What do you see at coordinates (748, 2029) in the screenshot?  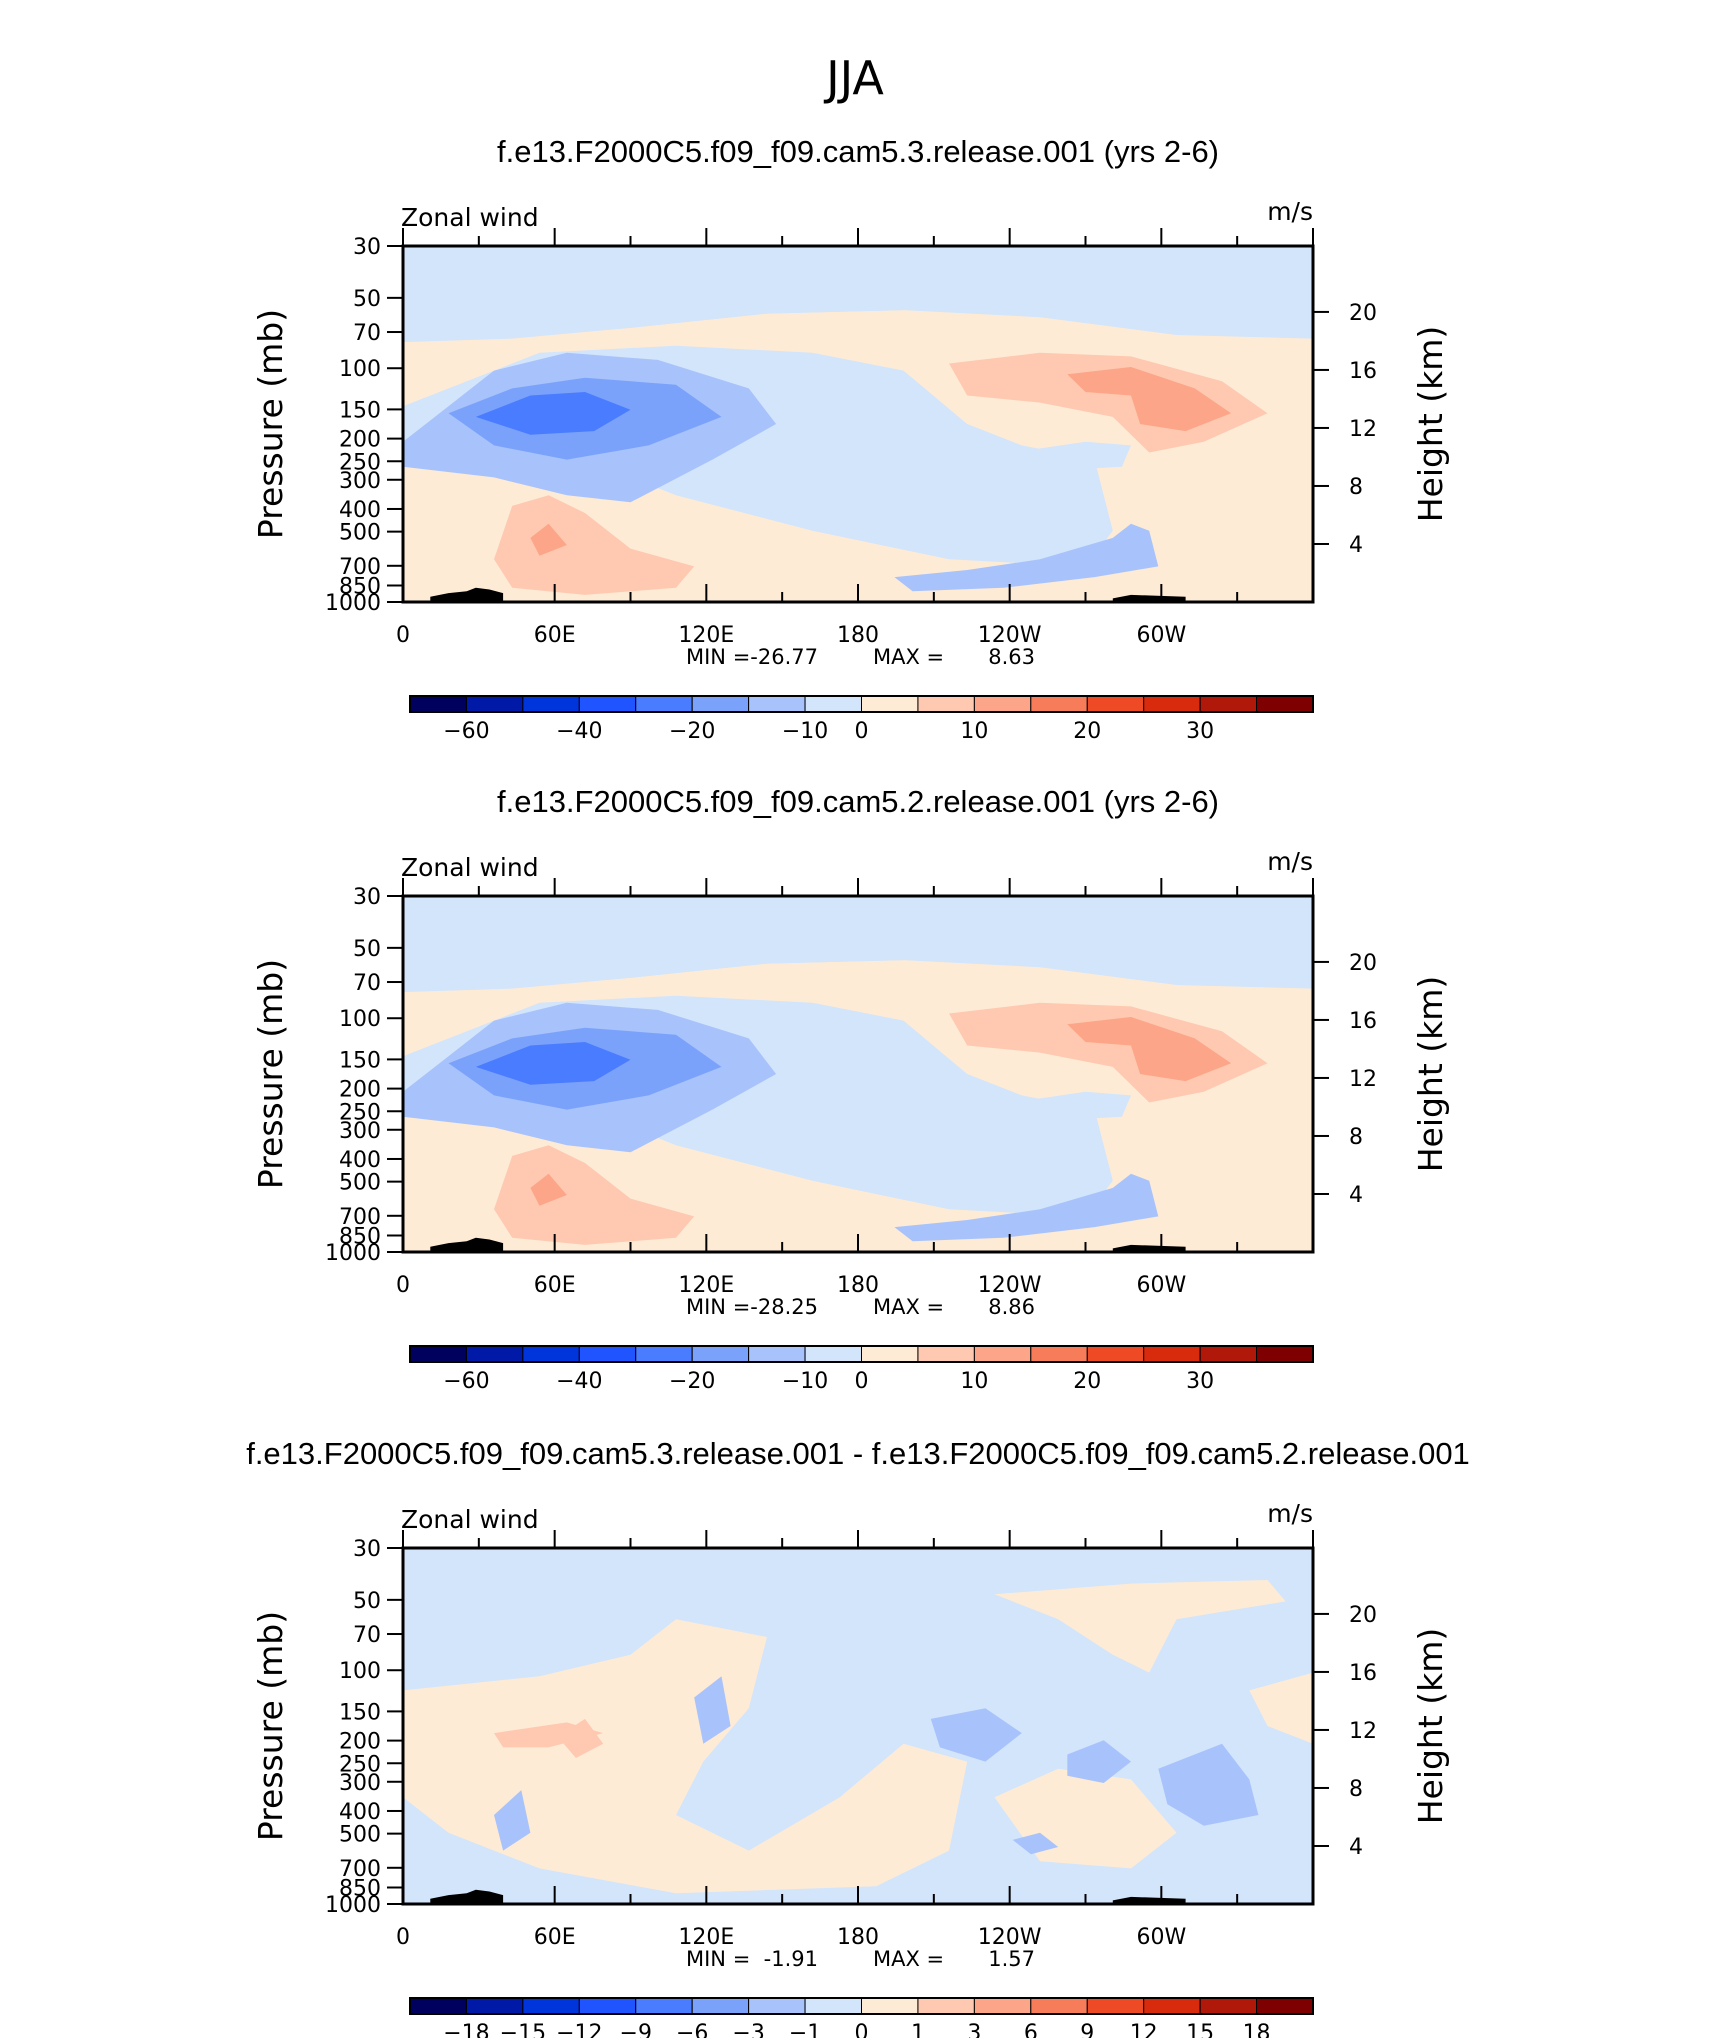 I see `colorbar-label: −3` at bounding box center [748, 2029].